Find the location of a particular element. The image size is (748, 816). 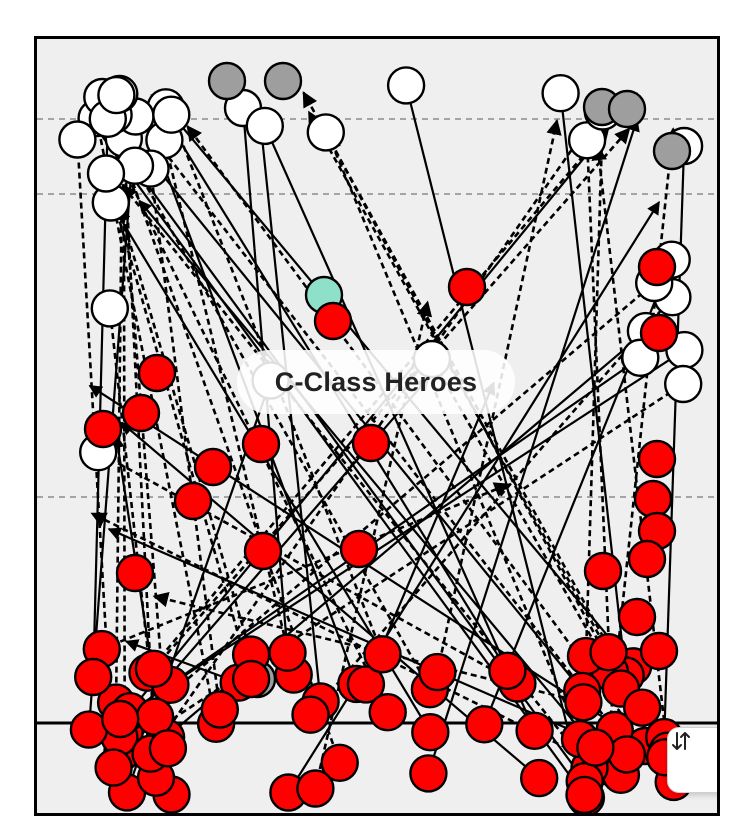

play-title: C-Class Heroes is located at coordinates (376, 382).